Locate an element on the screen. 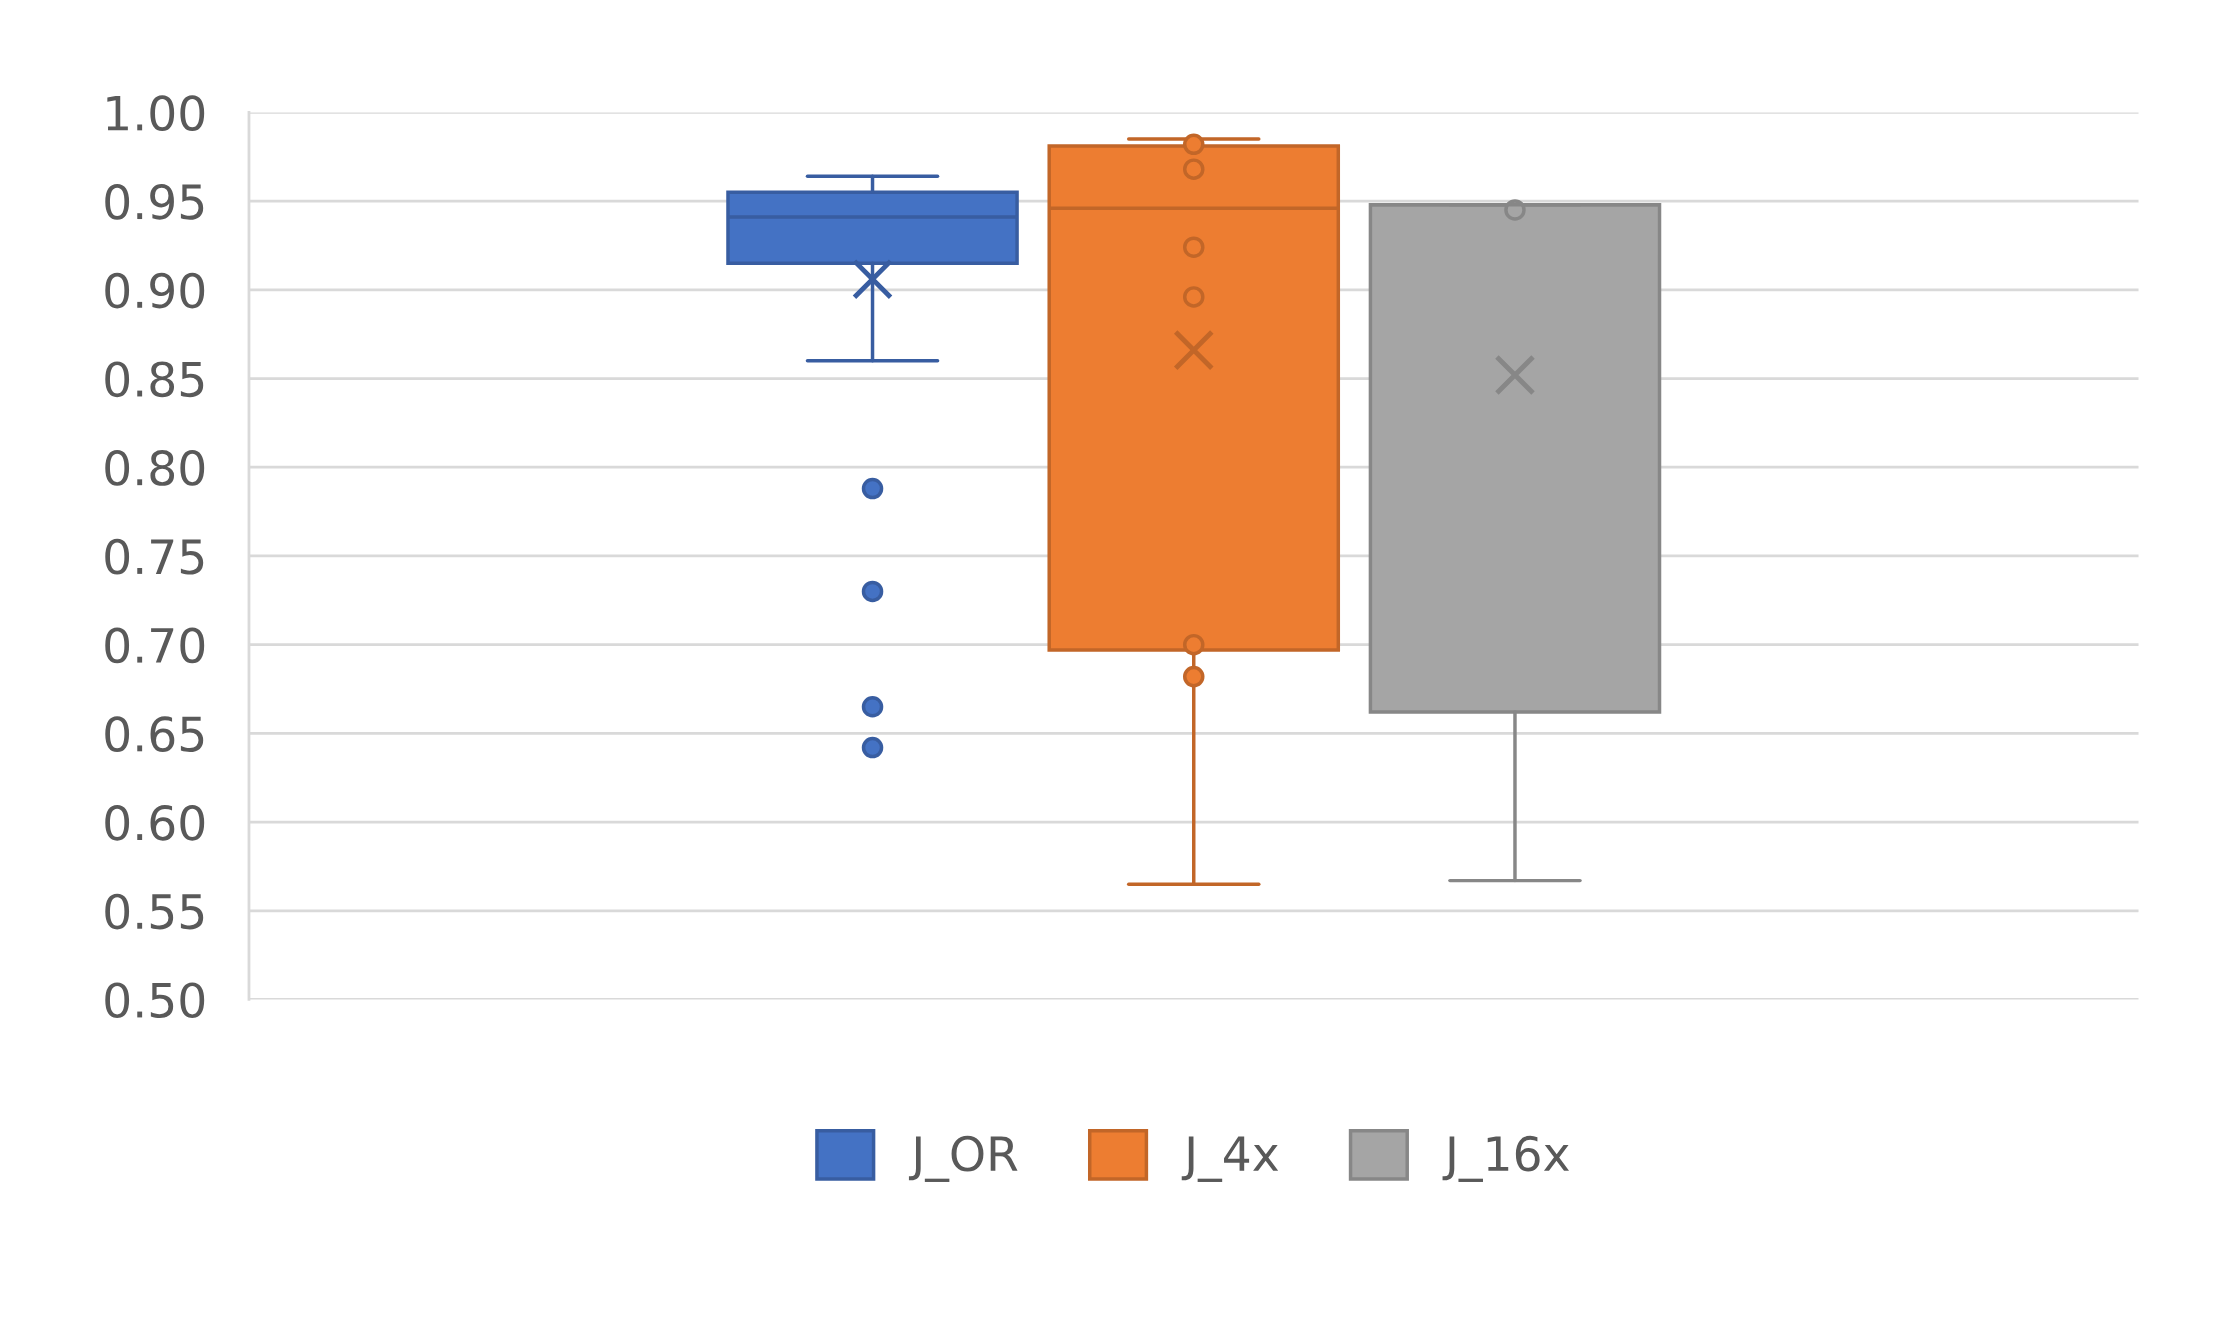  y-tick-label: 0.80 is located at coordinates (155, 468).